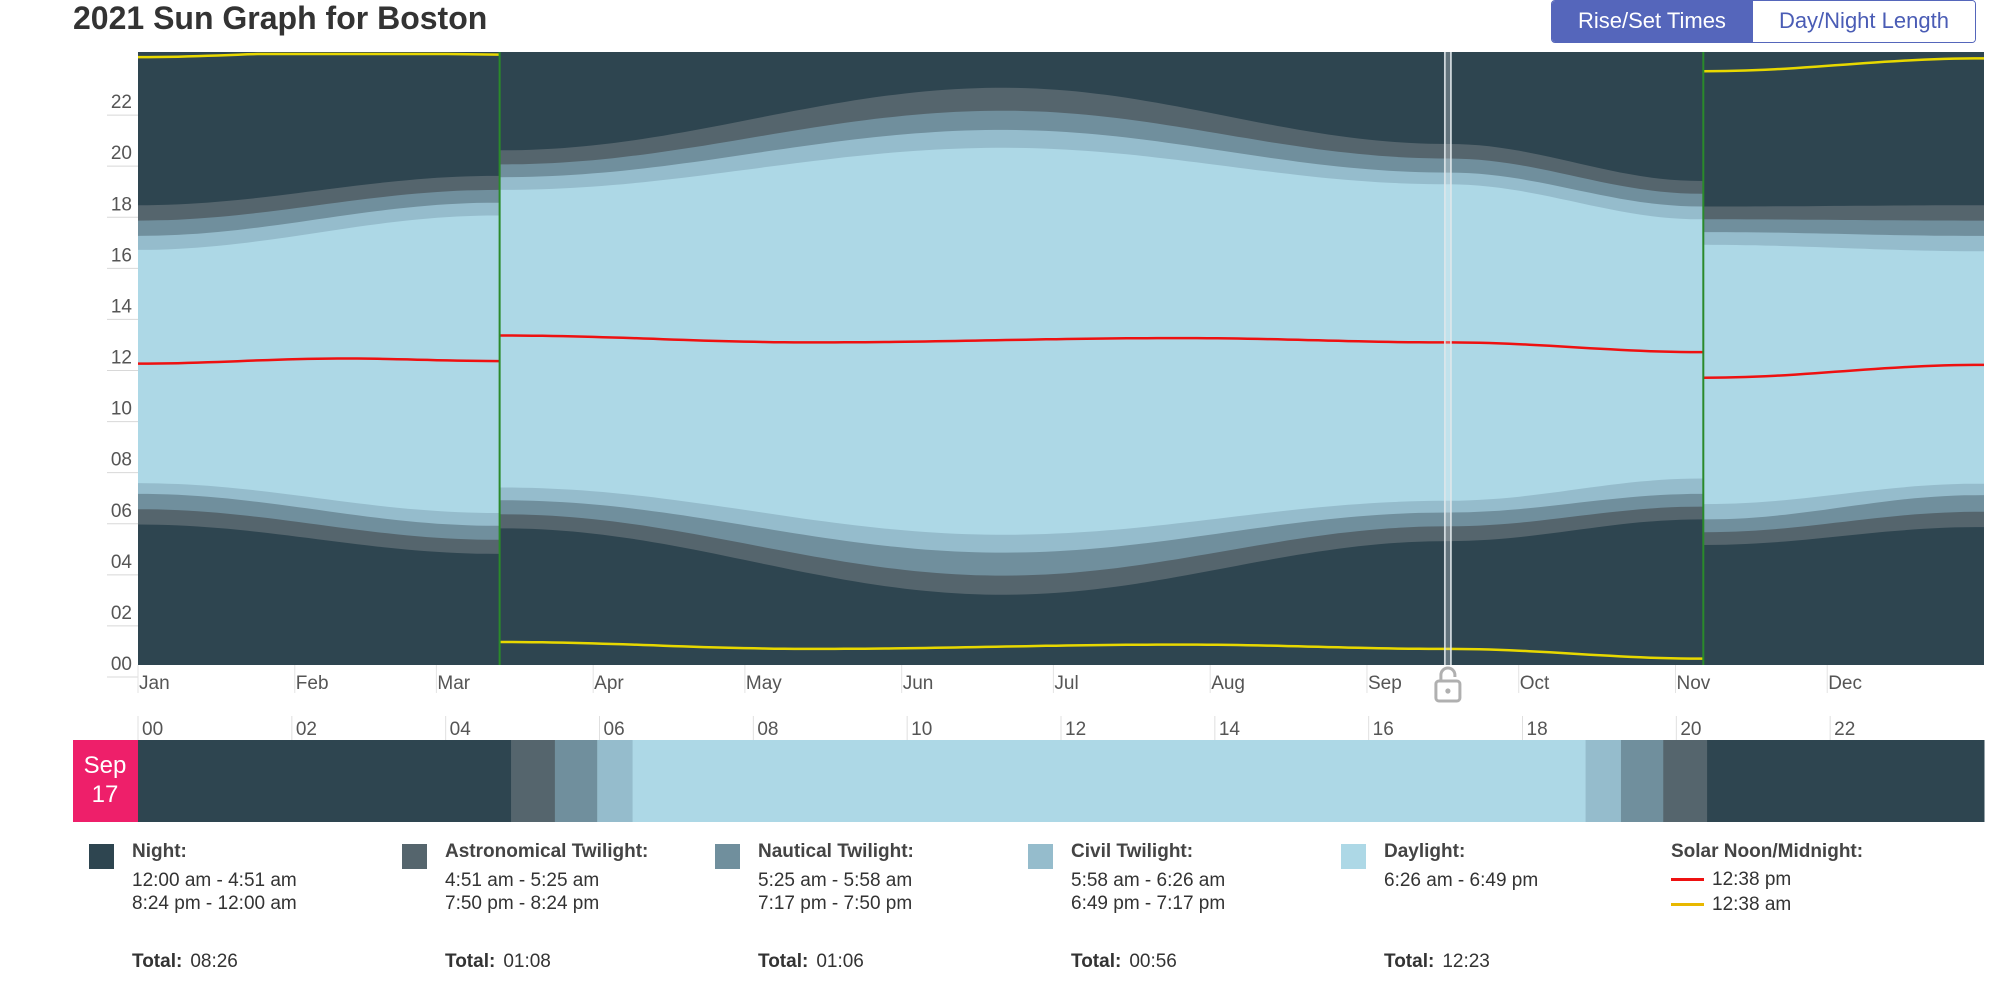  I want to click on view-tabs: Rise/Set Times Day/Night Length, so click(1763, 21).